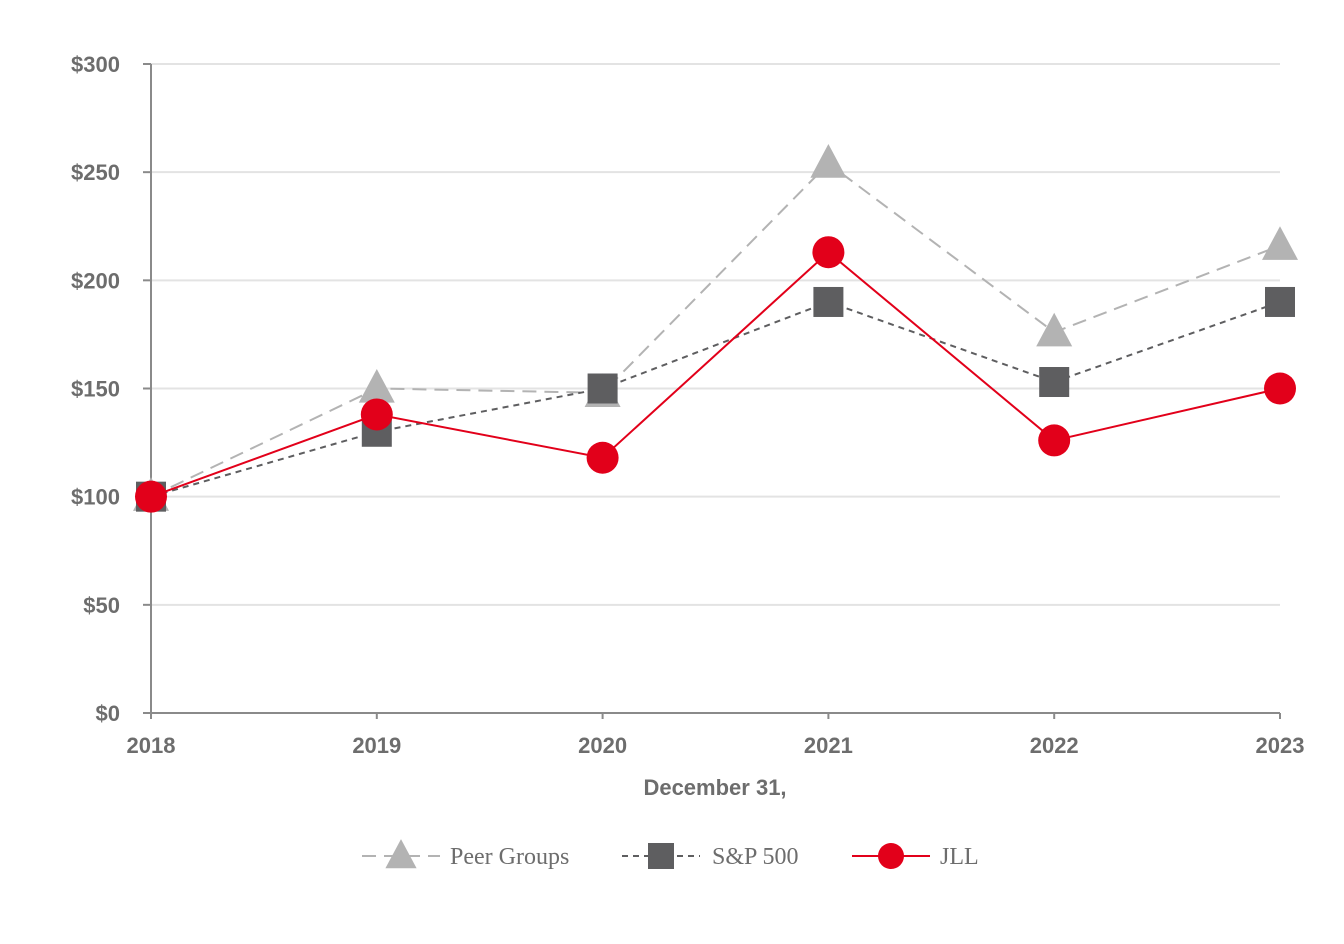  Describe the element at coordinates (714, 787) in the screenshot. I see `x-axis-title: December 31,` at that location.